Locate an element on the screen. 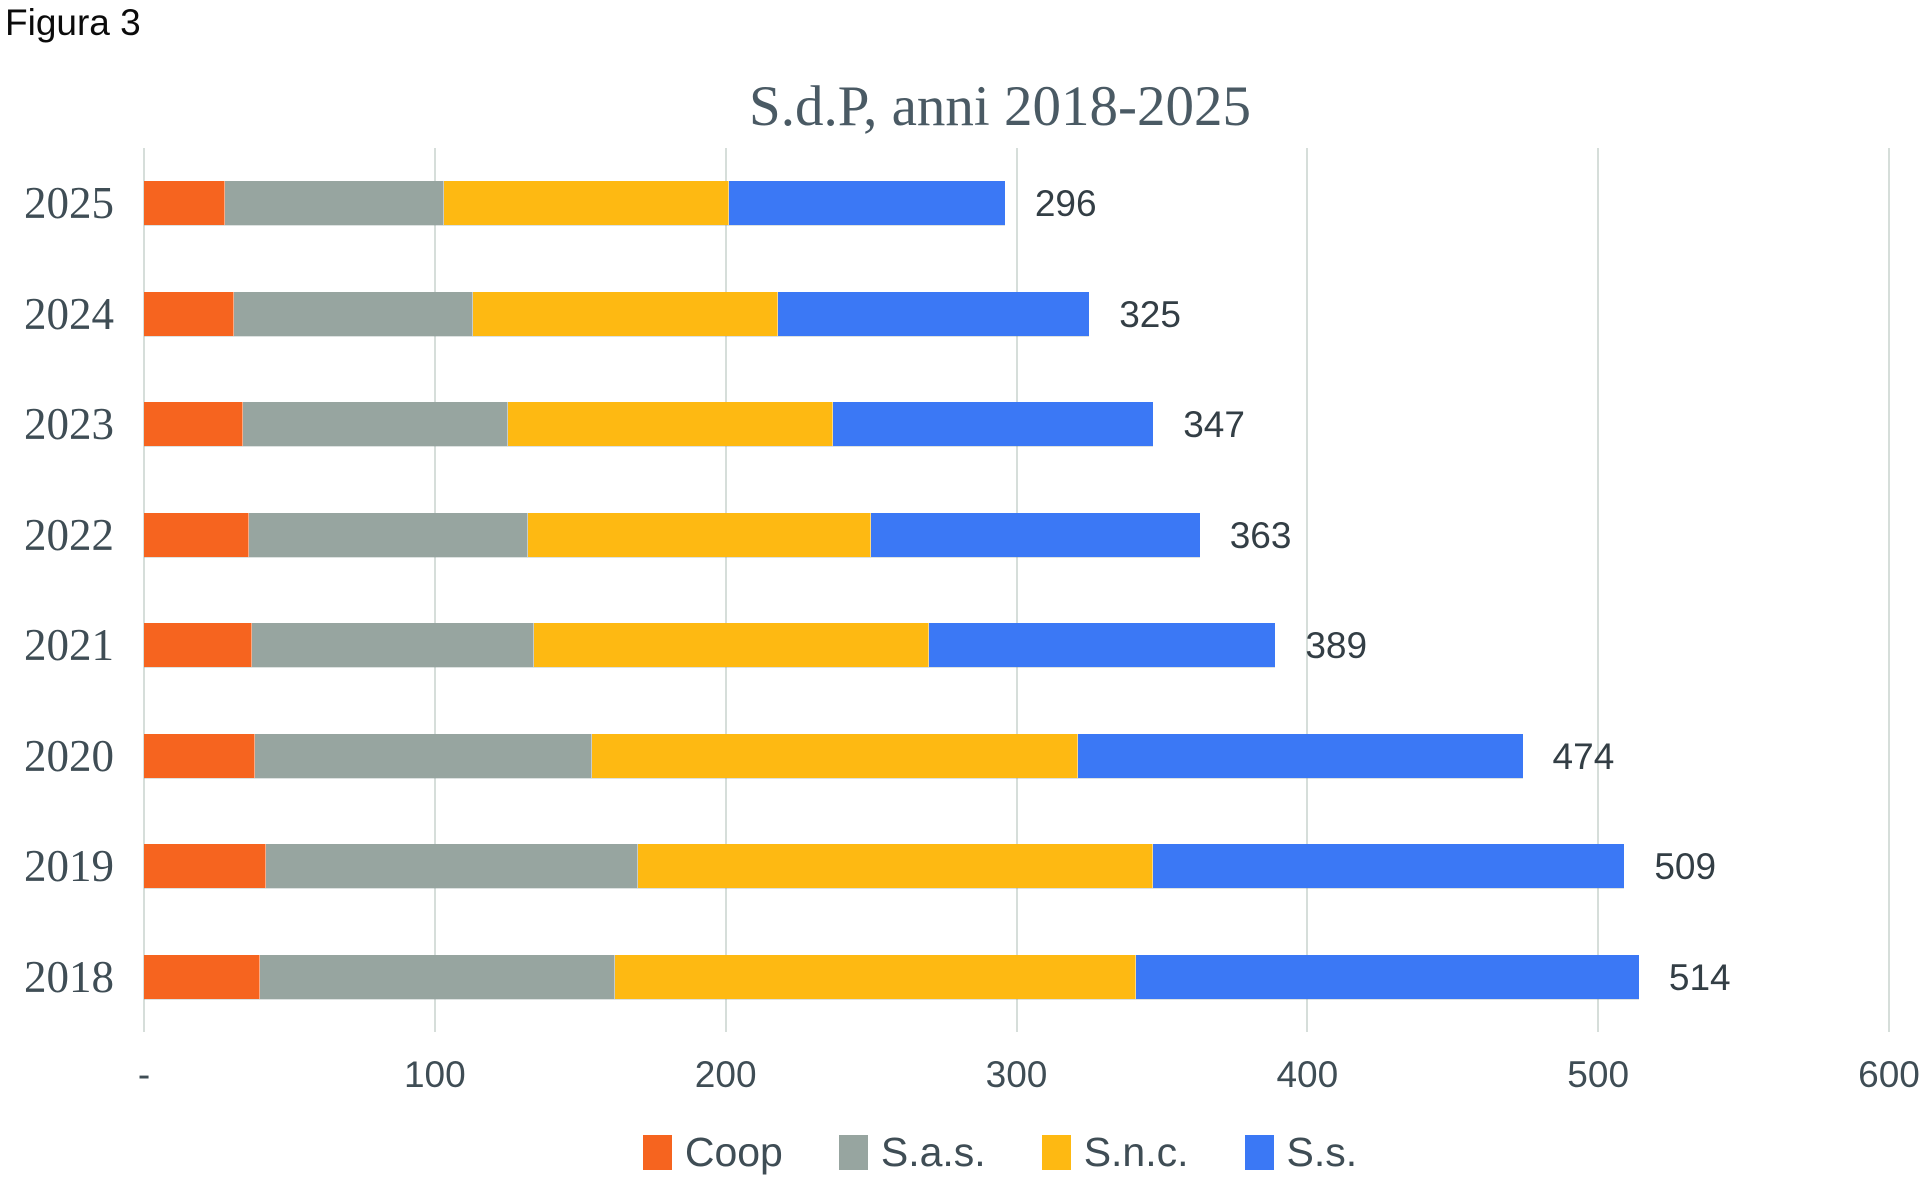 The height and width of the screenshot is (1190, 1920). total-label: 474 is located at coordinates (1583, 756).